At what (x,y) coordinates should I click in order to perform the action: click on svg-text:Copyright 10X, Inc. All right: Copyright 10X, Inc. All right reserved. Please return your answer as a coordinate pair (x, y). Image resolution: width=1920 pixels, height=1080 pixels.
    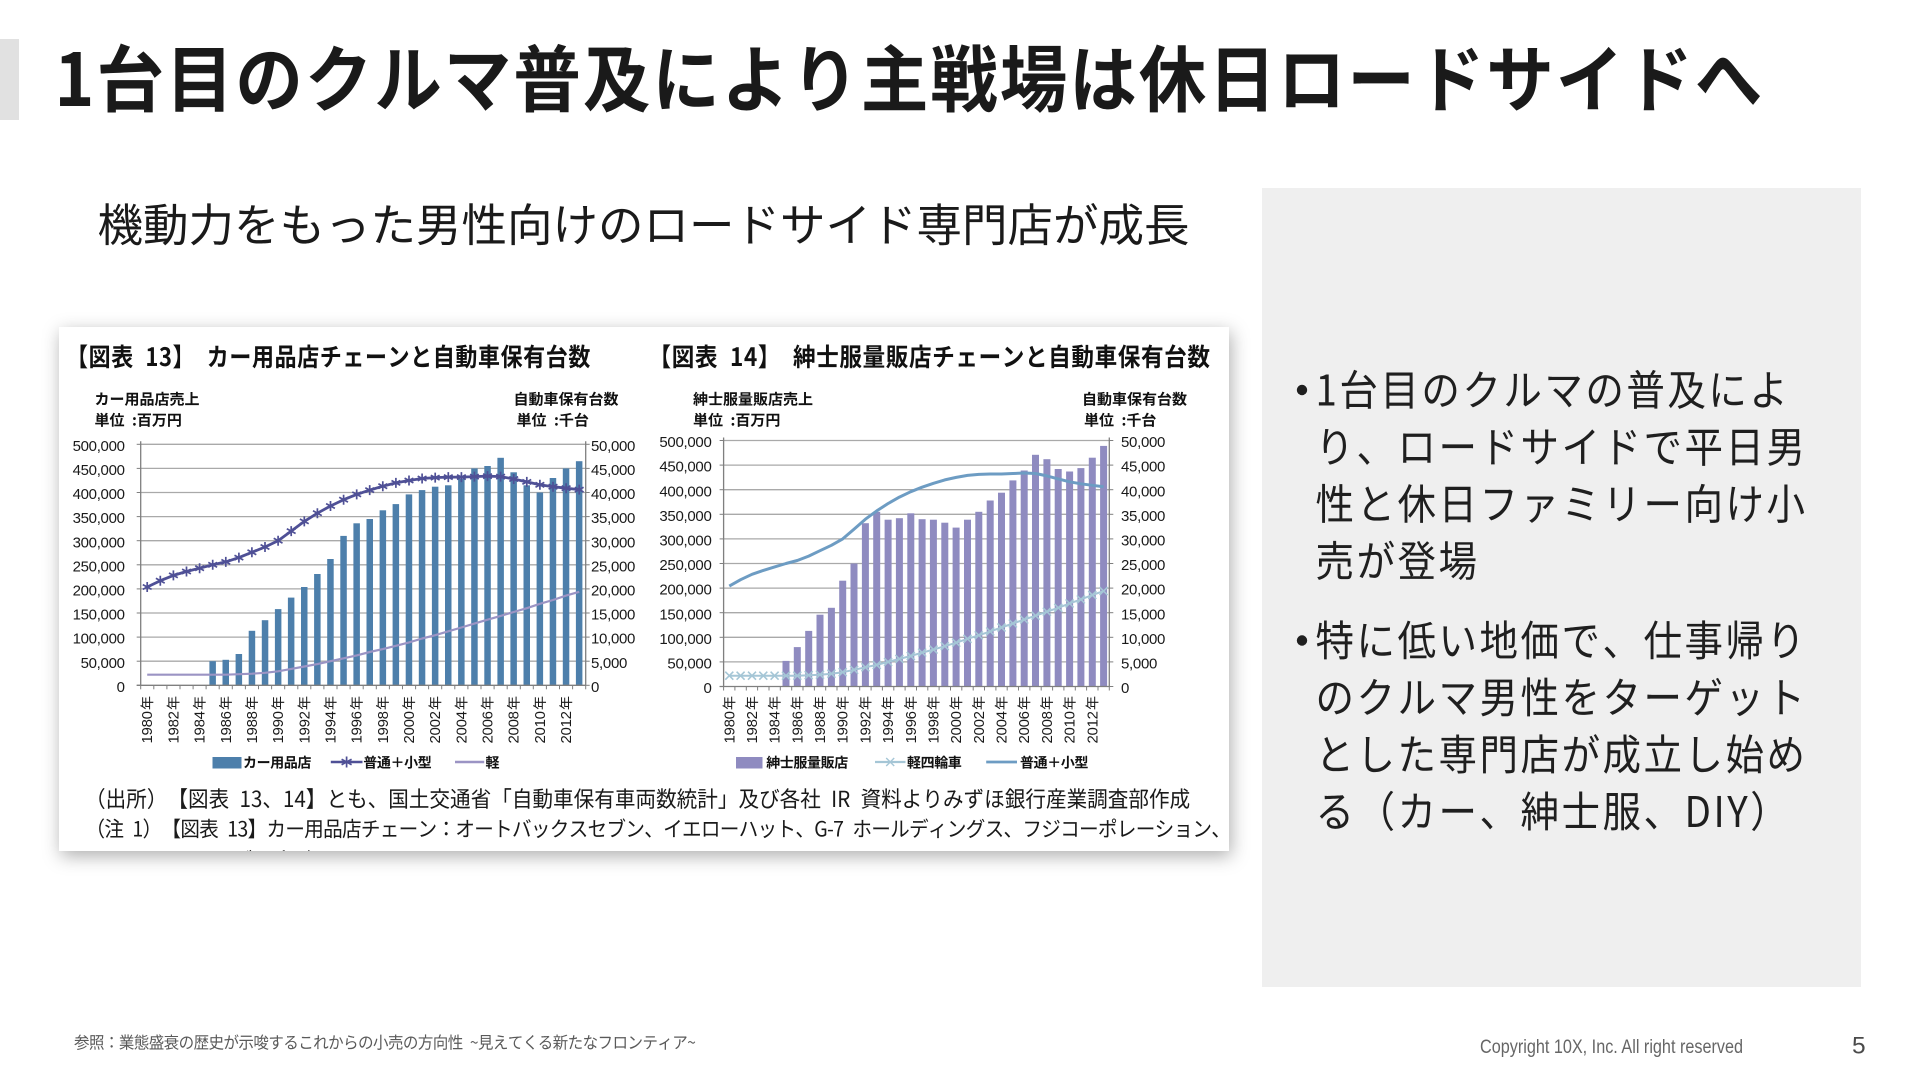
    Looking at the image, I should click on (1611, 1047).